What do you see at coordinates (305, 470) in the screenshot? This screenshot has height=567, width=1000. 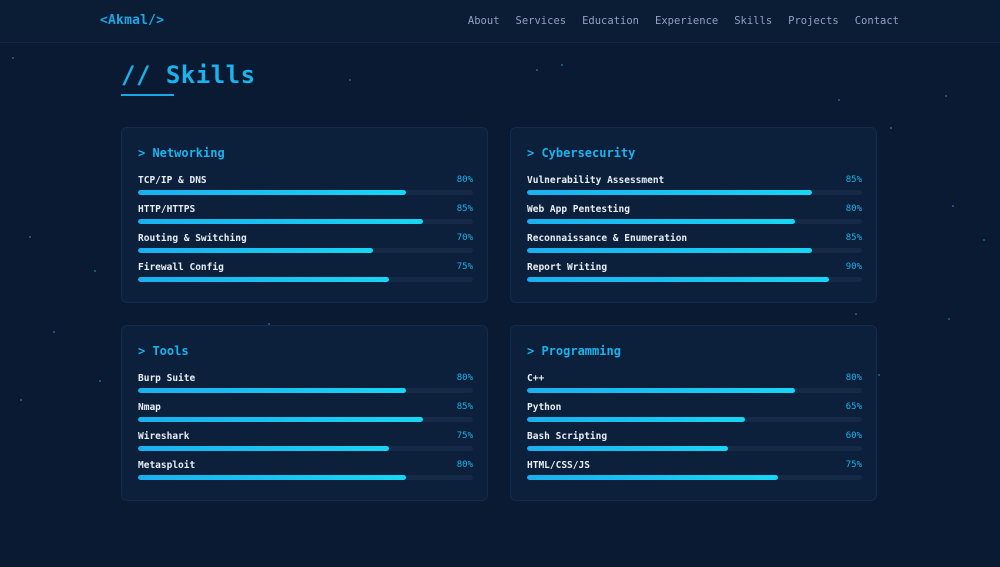 I see `skill-item: Metasploit 80%` at bounding box center [305, 470].